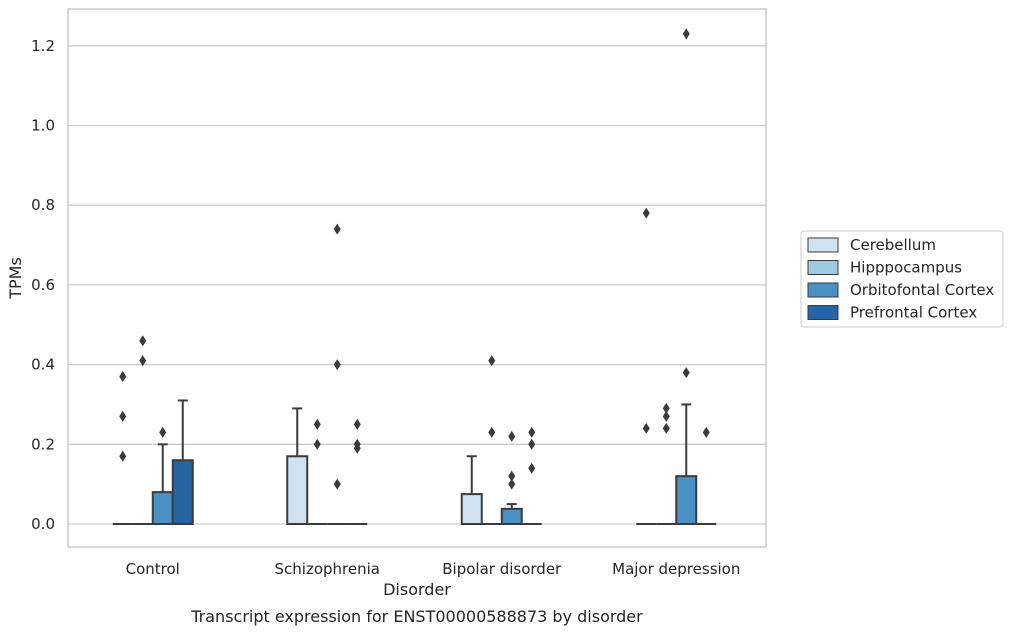 The image size is (1014, 634). I want to click on x-tick-label: Bipolar disorder, so click(502, 569).